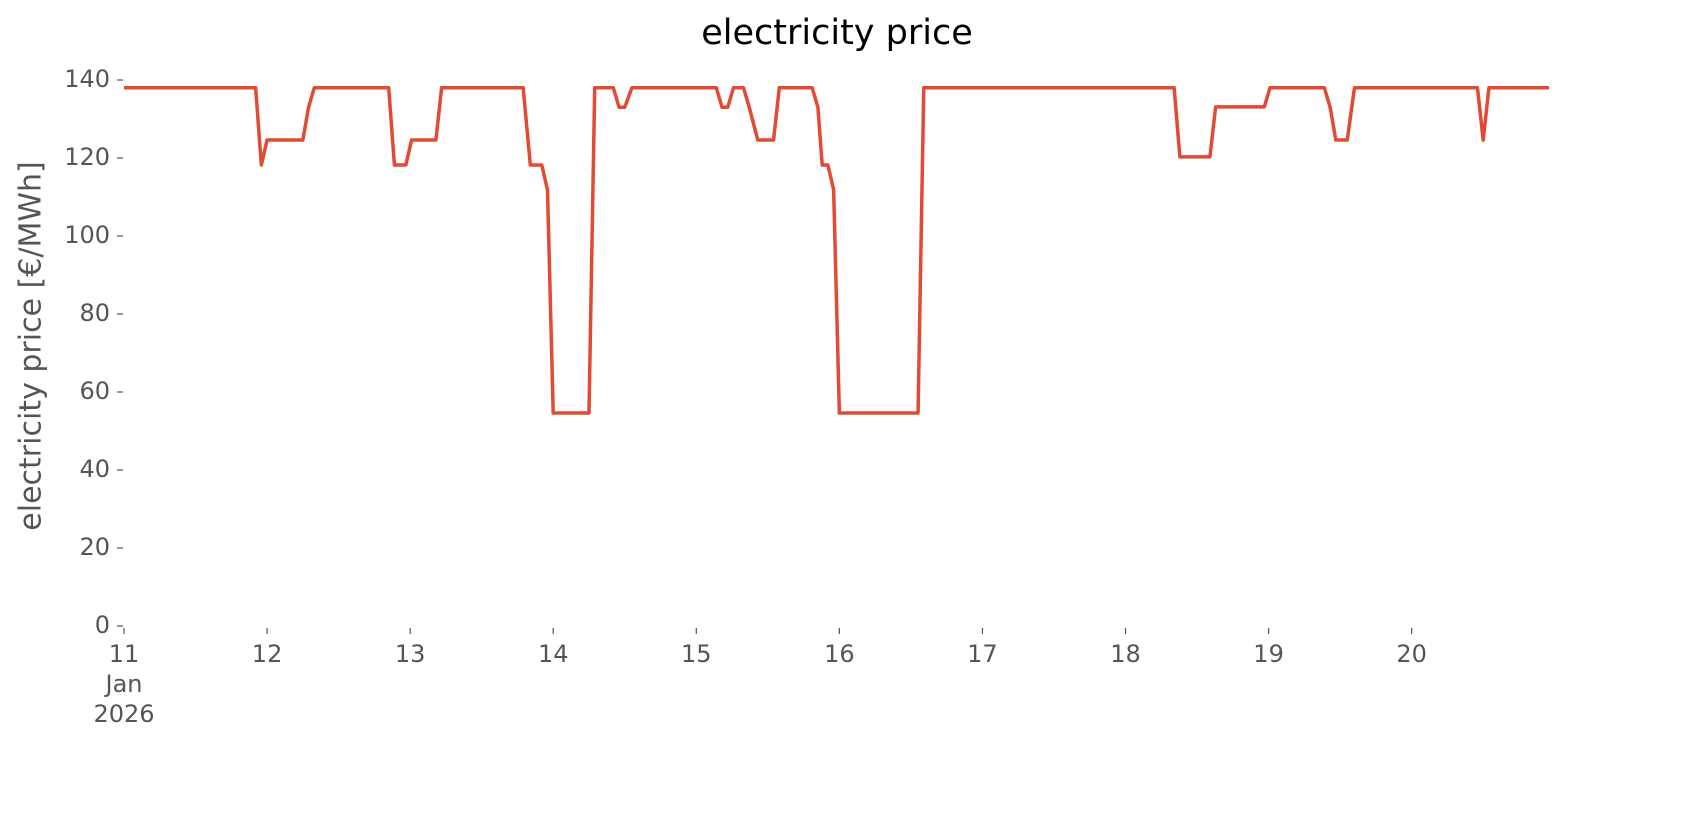 The height and width of the screenshot is (815, 1706). I want to click on y-tick-label: 100, so click(87, 235).